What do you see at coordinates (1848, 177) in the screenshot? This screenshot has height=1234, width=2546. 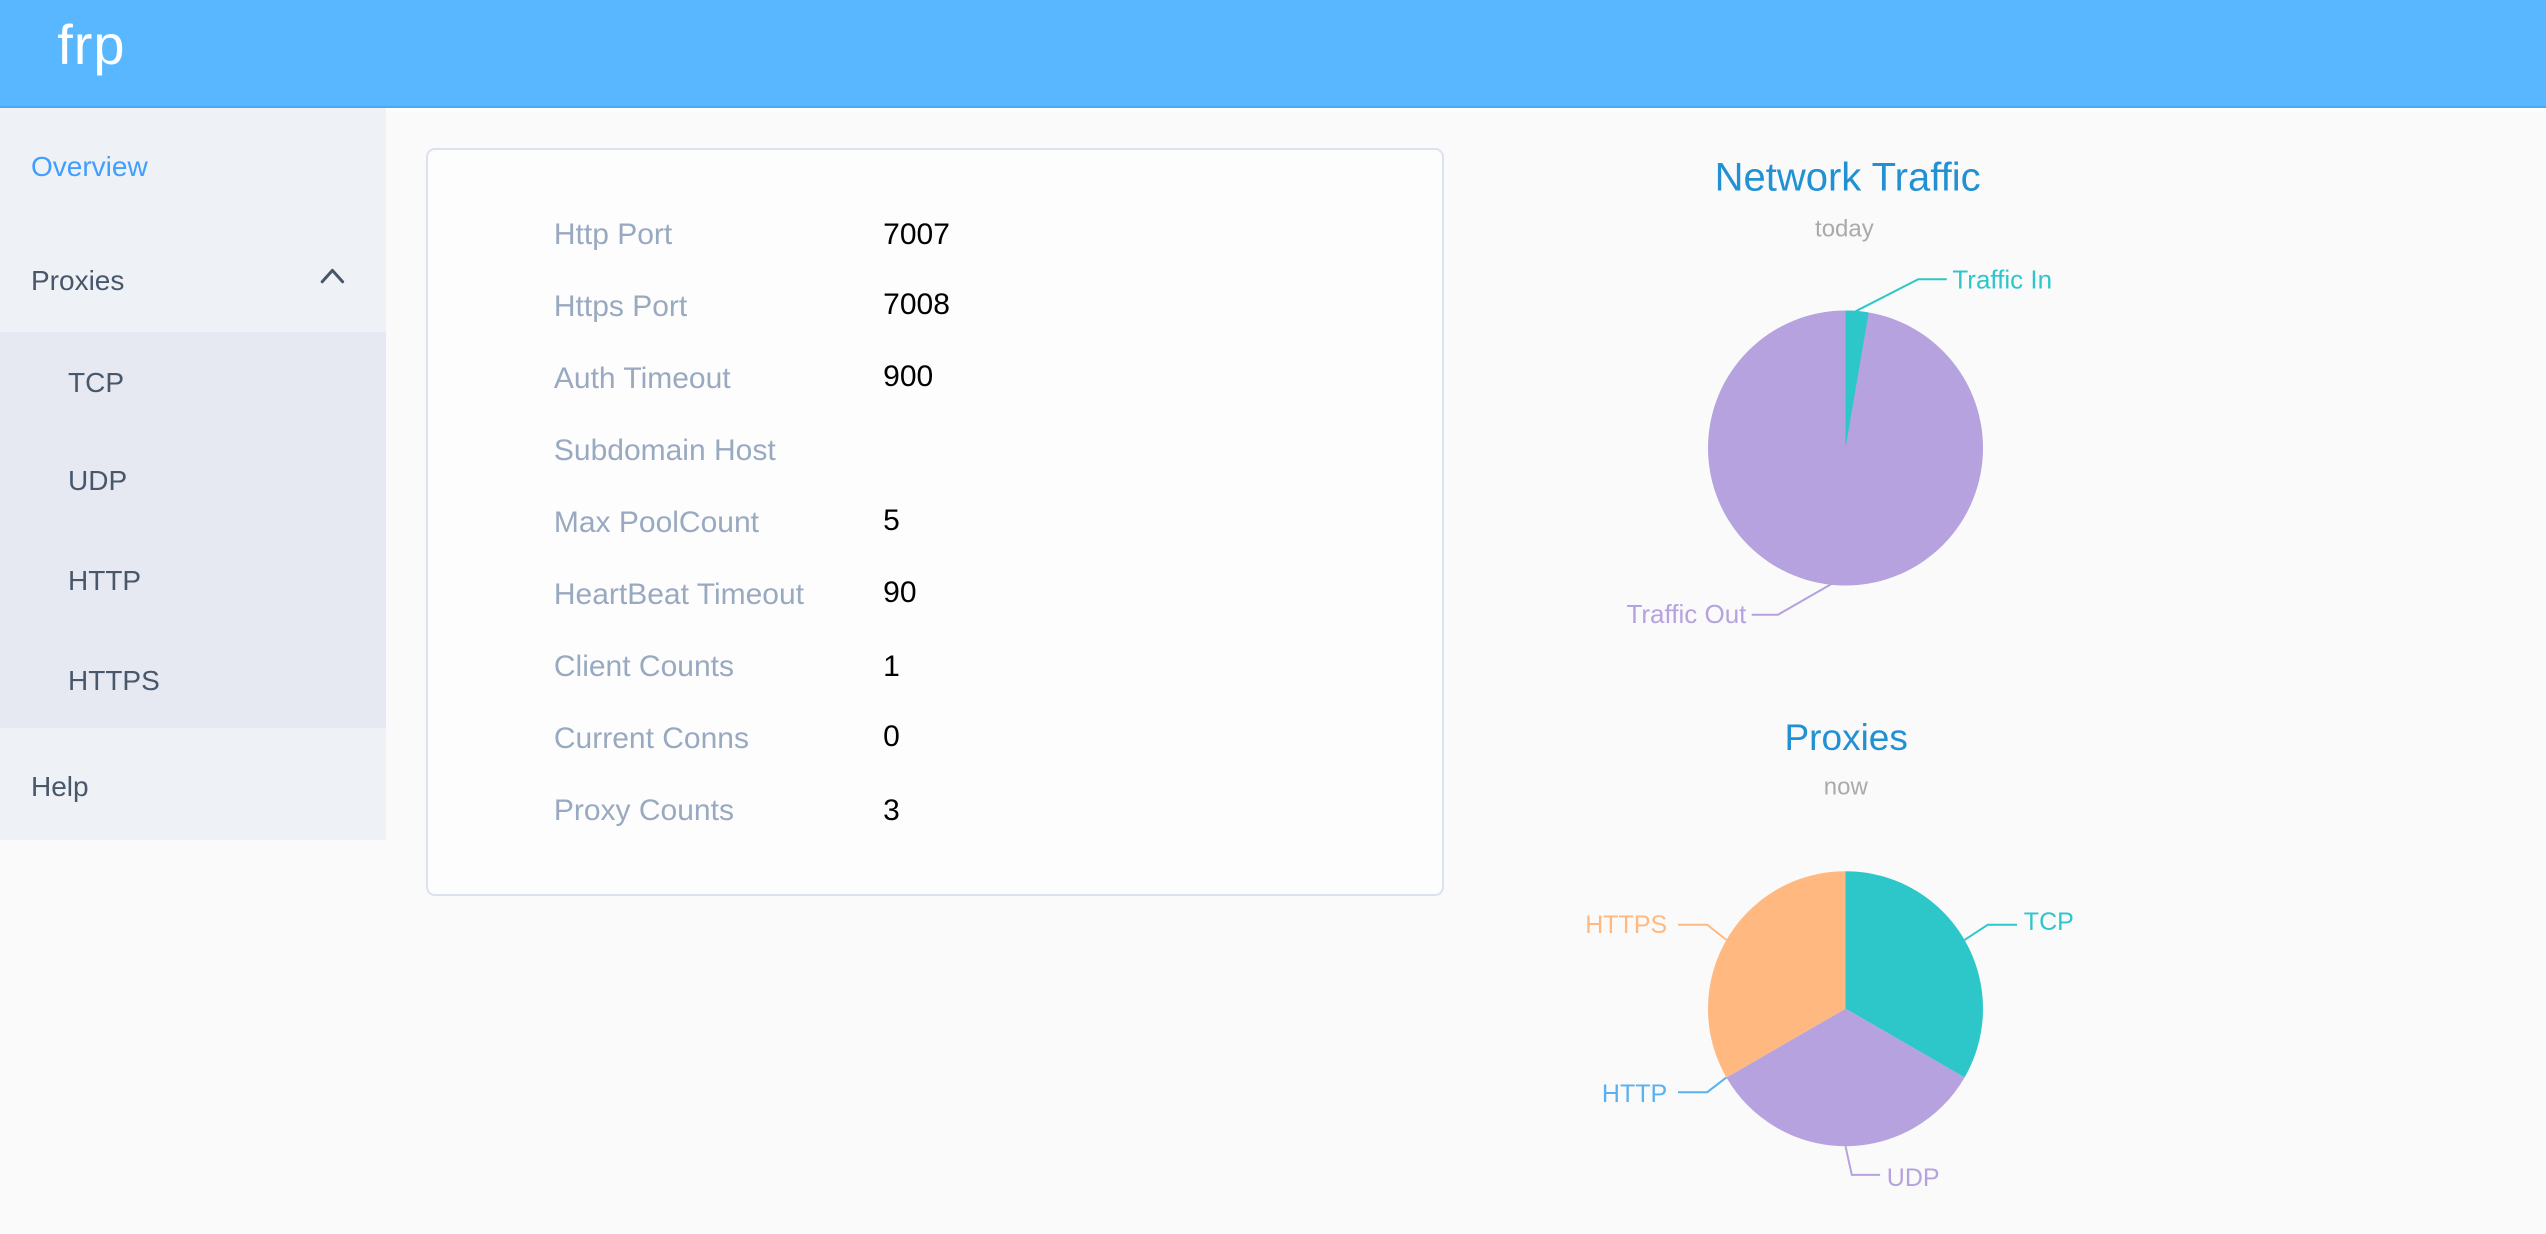 I see `svg-text: Network Traffic` at bounding box center [1848, 177].